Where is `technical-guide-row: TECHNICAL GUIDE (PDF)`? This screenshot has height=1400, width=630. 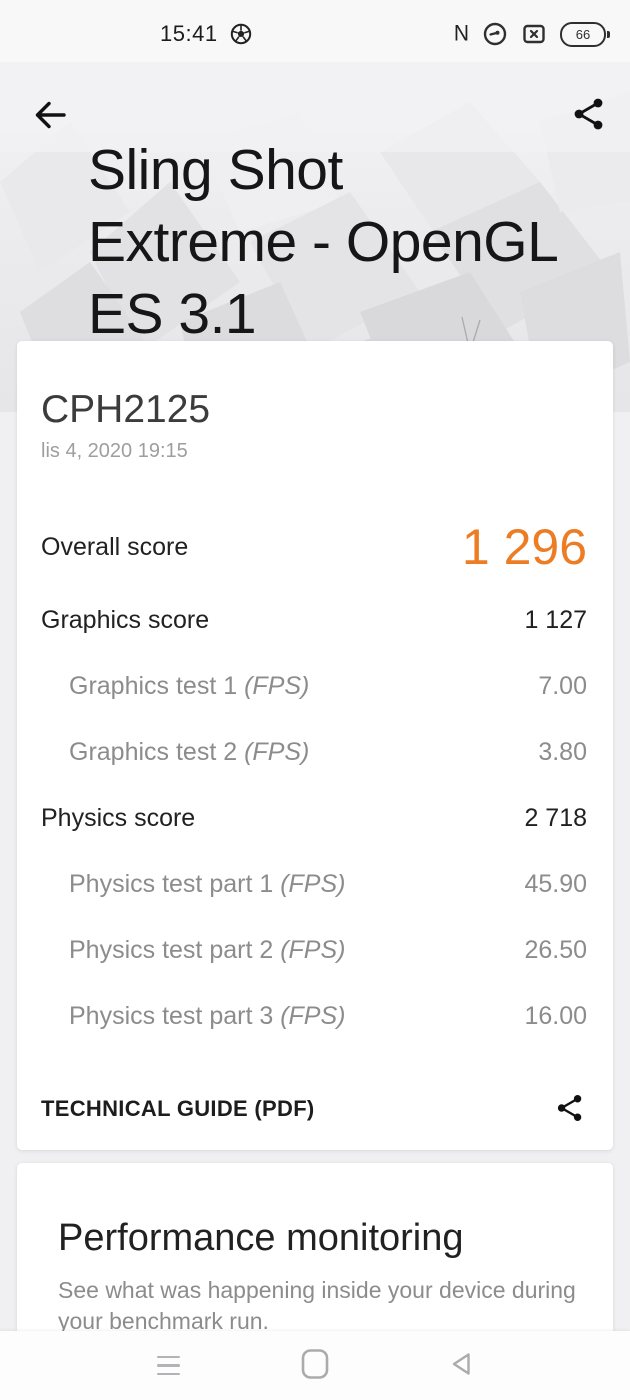 technical-guide-row: TECHNICAL GUIDE (PDF) is located at coordinates (314, 1109).